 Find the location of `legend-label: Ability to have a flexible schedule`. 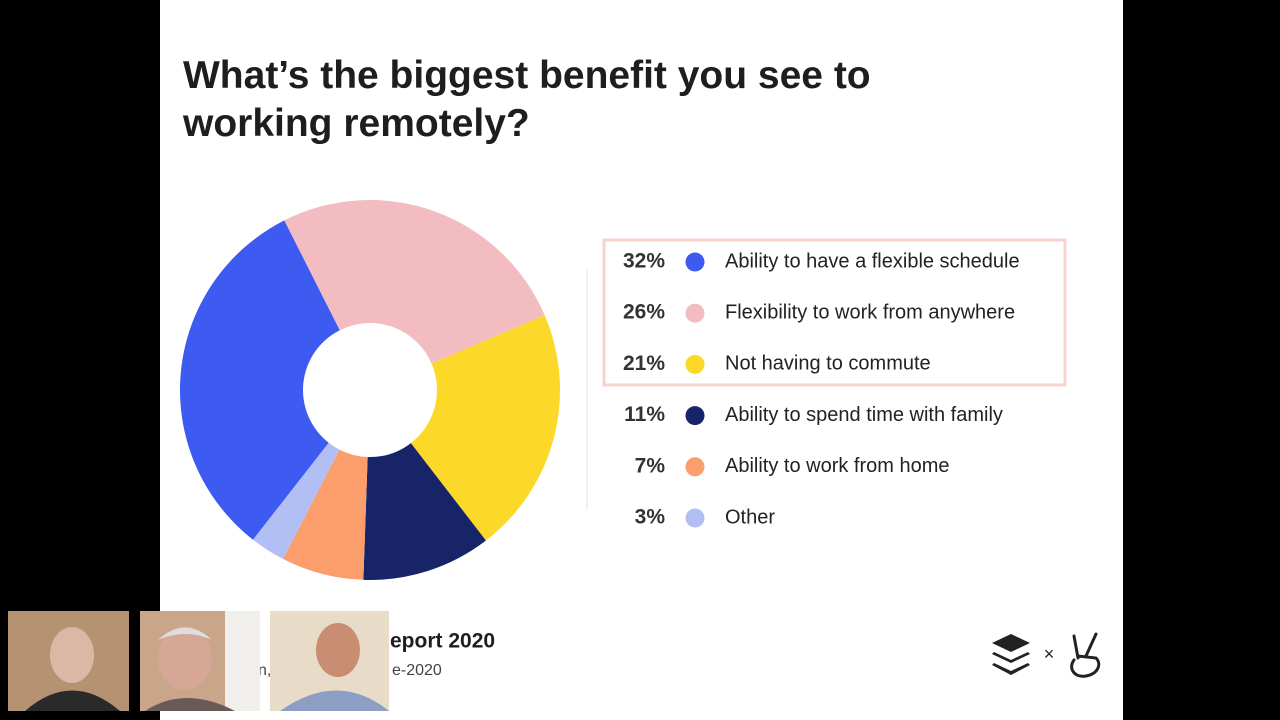

legend-label: Ability to have a flexible schedule is located at coordinates (872, 261).